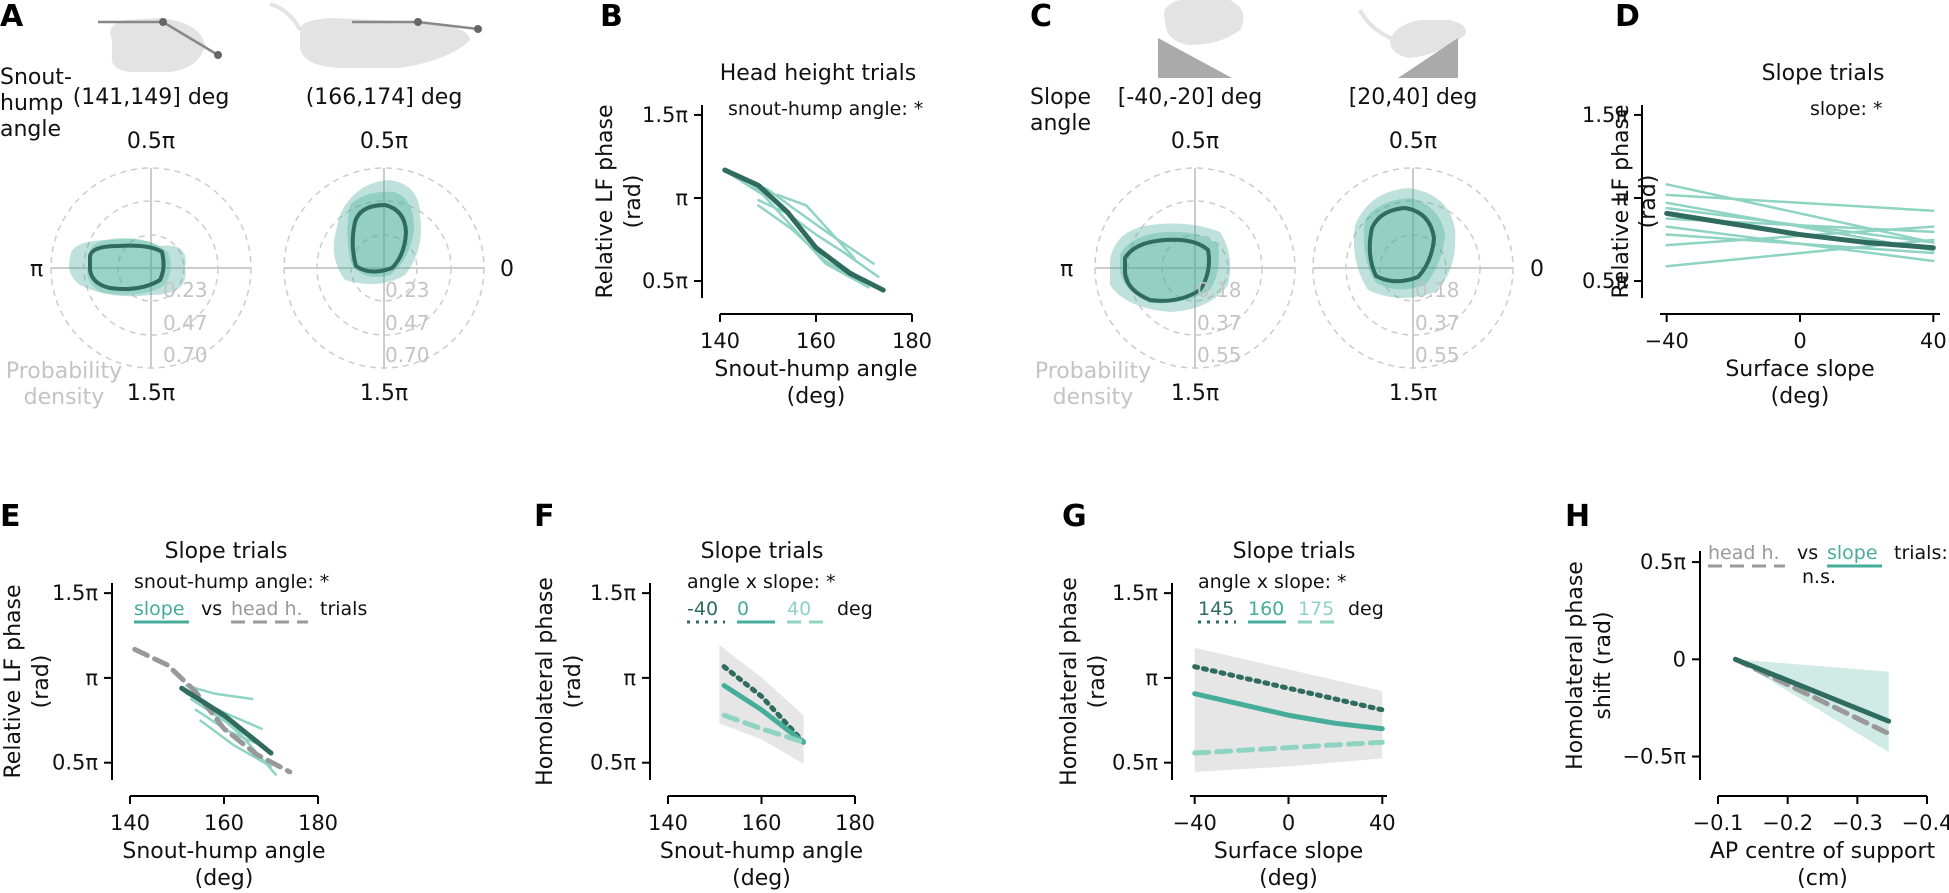 The width and height of the screenshot is (1949, 893). What do you see at coordinates (1577, 516) in the screenshot?
I see `panel-letter: H` at bounding box center [1577, 516].